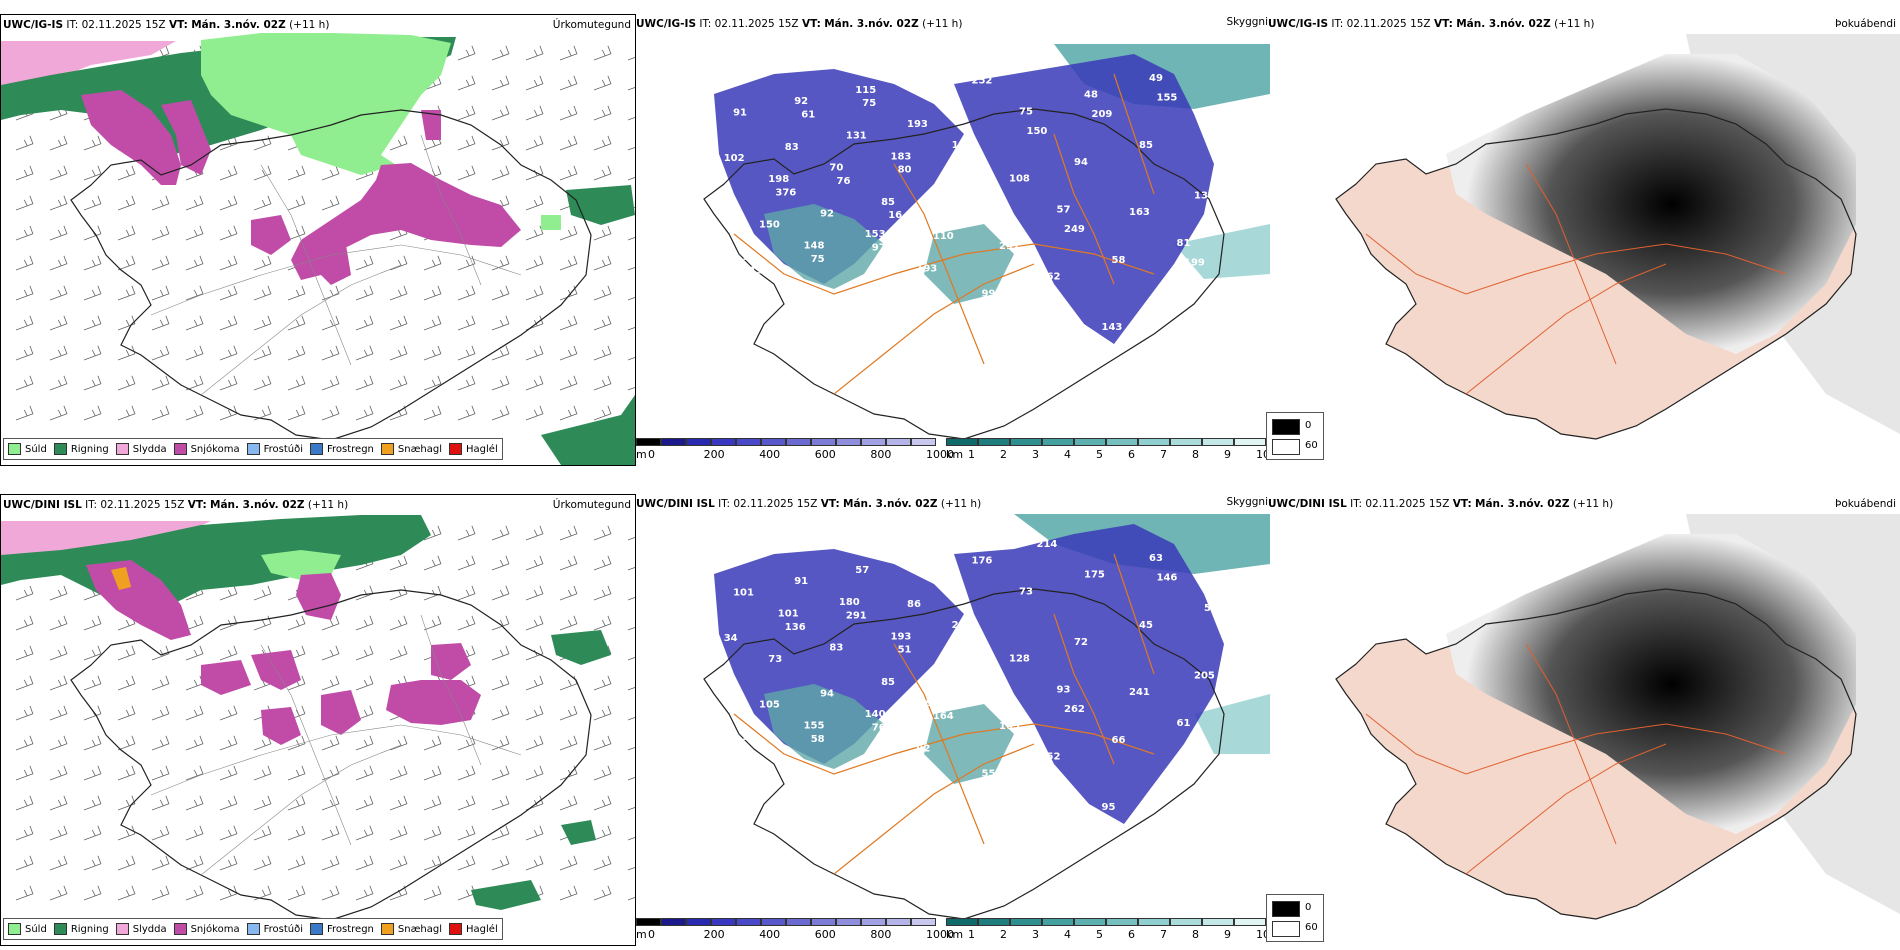 The width and height of the screenshot is (1900, 950). Describe the element at coordinates (901, 156) in the screenshot. I see `cloud-base-label: 183` at that location.